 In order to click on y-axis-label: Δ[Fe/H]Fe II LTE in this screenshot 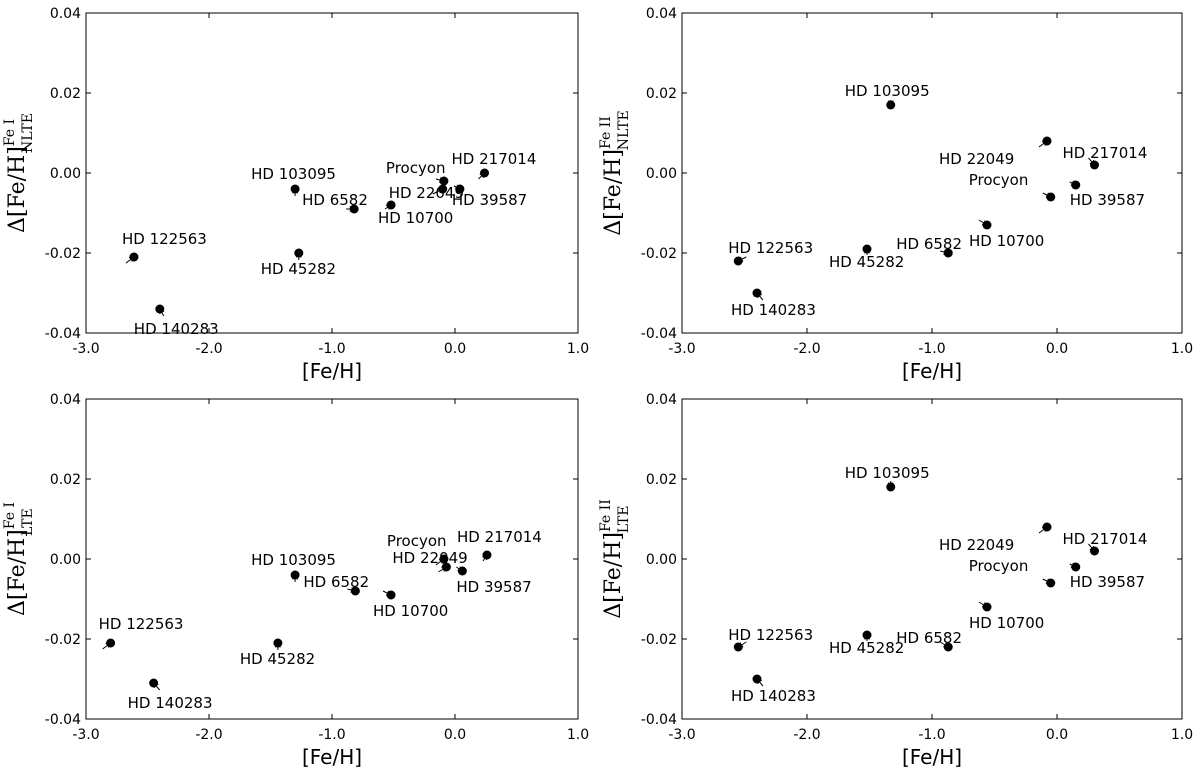, I will do `click(615, 558)`.